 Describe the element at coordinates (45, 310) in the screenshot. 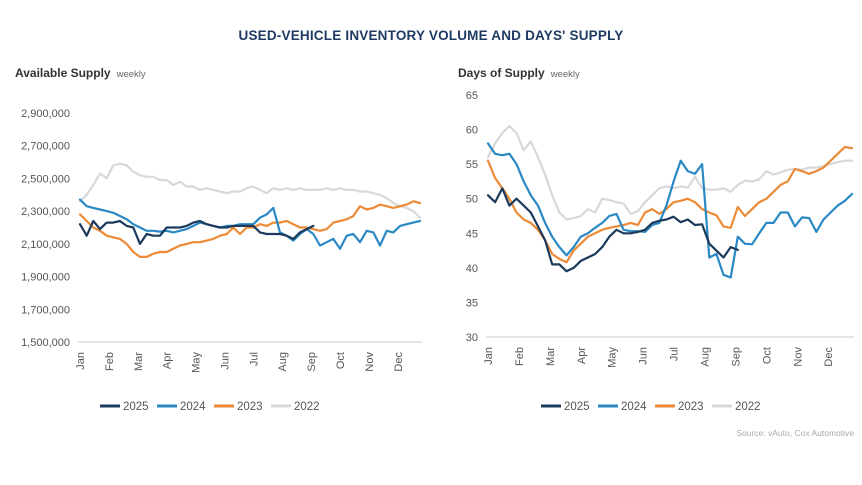

I see `y-tick-label: 1,700,000` at that location.